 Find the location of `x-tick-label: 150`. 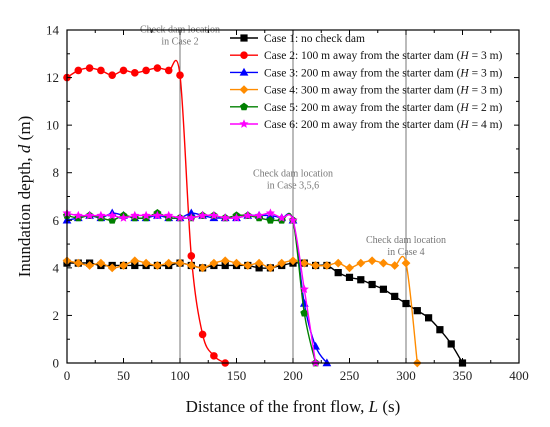

x-tick-label: 150 is located at coordinates (237, 375).